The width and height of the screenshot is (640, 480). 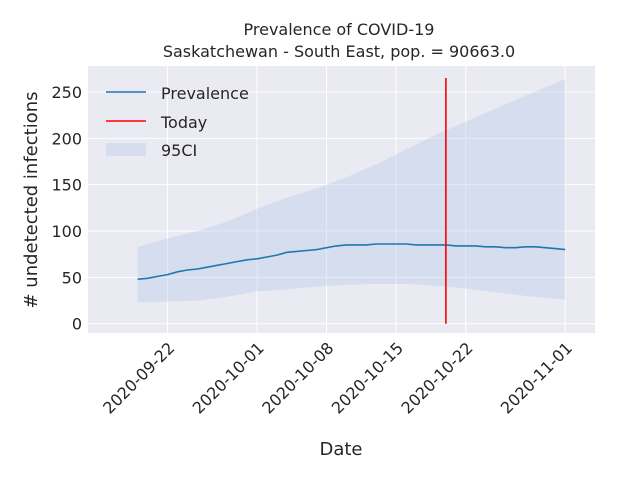 What do you see at coordinates (66, 208) in the screenshot?
I see `y-tick-labels: 0 50 100 150 200 250` at bounding box center [66, 208].